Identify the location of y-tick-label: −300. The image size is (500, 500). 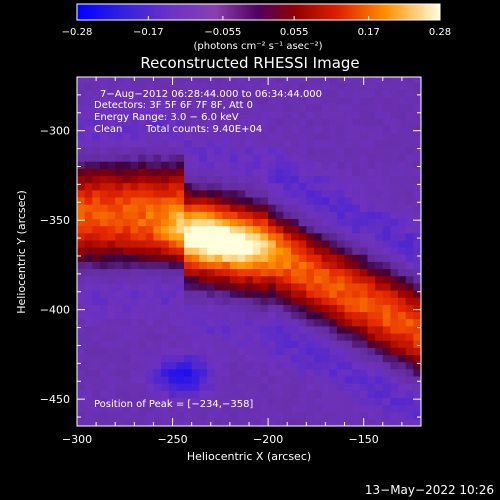
(55, 131).